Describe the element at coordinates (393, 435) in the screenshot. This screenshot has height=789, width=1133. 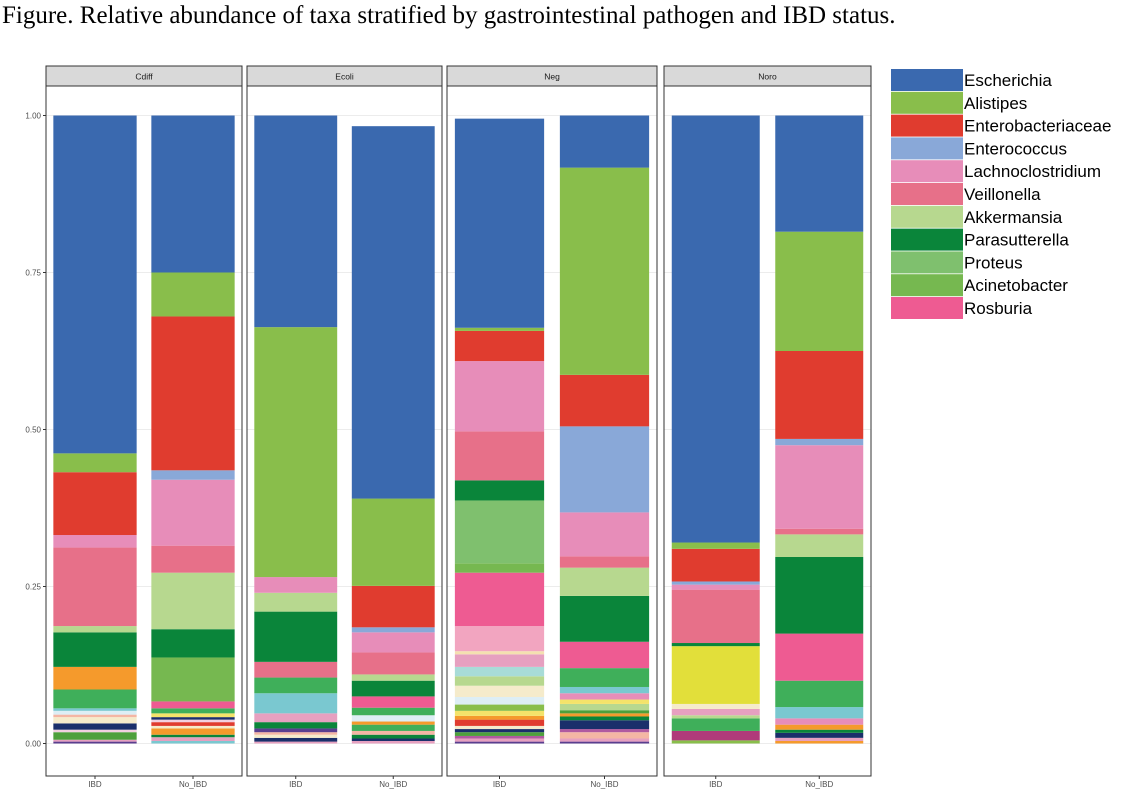
I see `bar-ecoli-no-ibd` at that location.